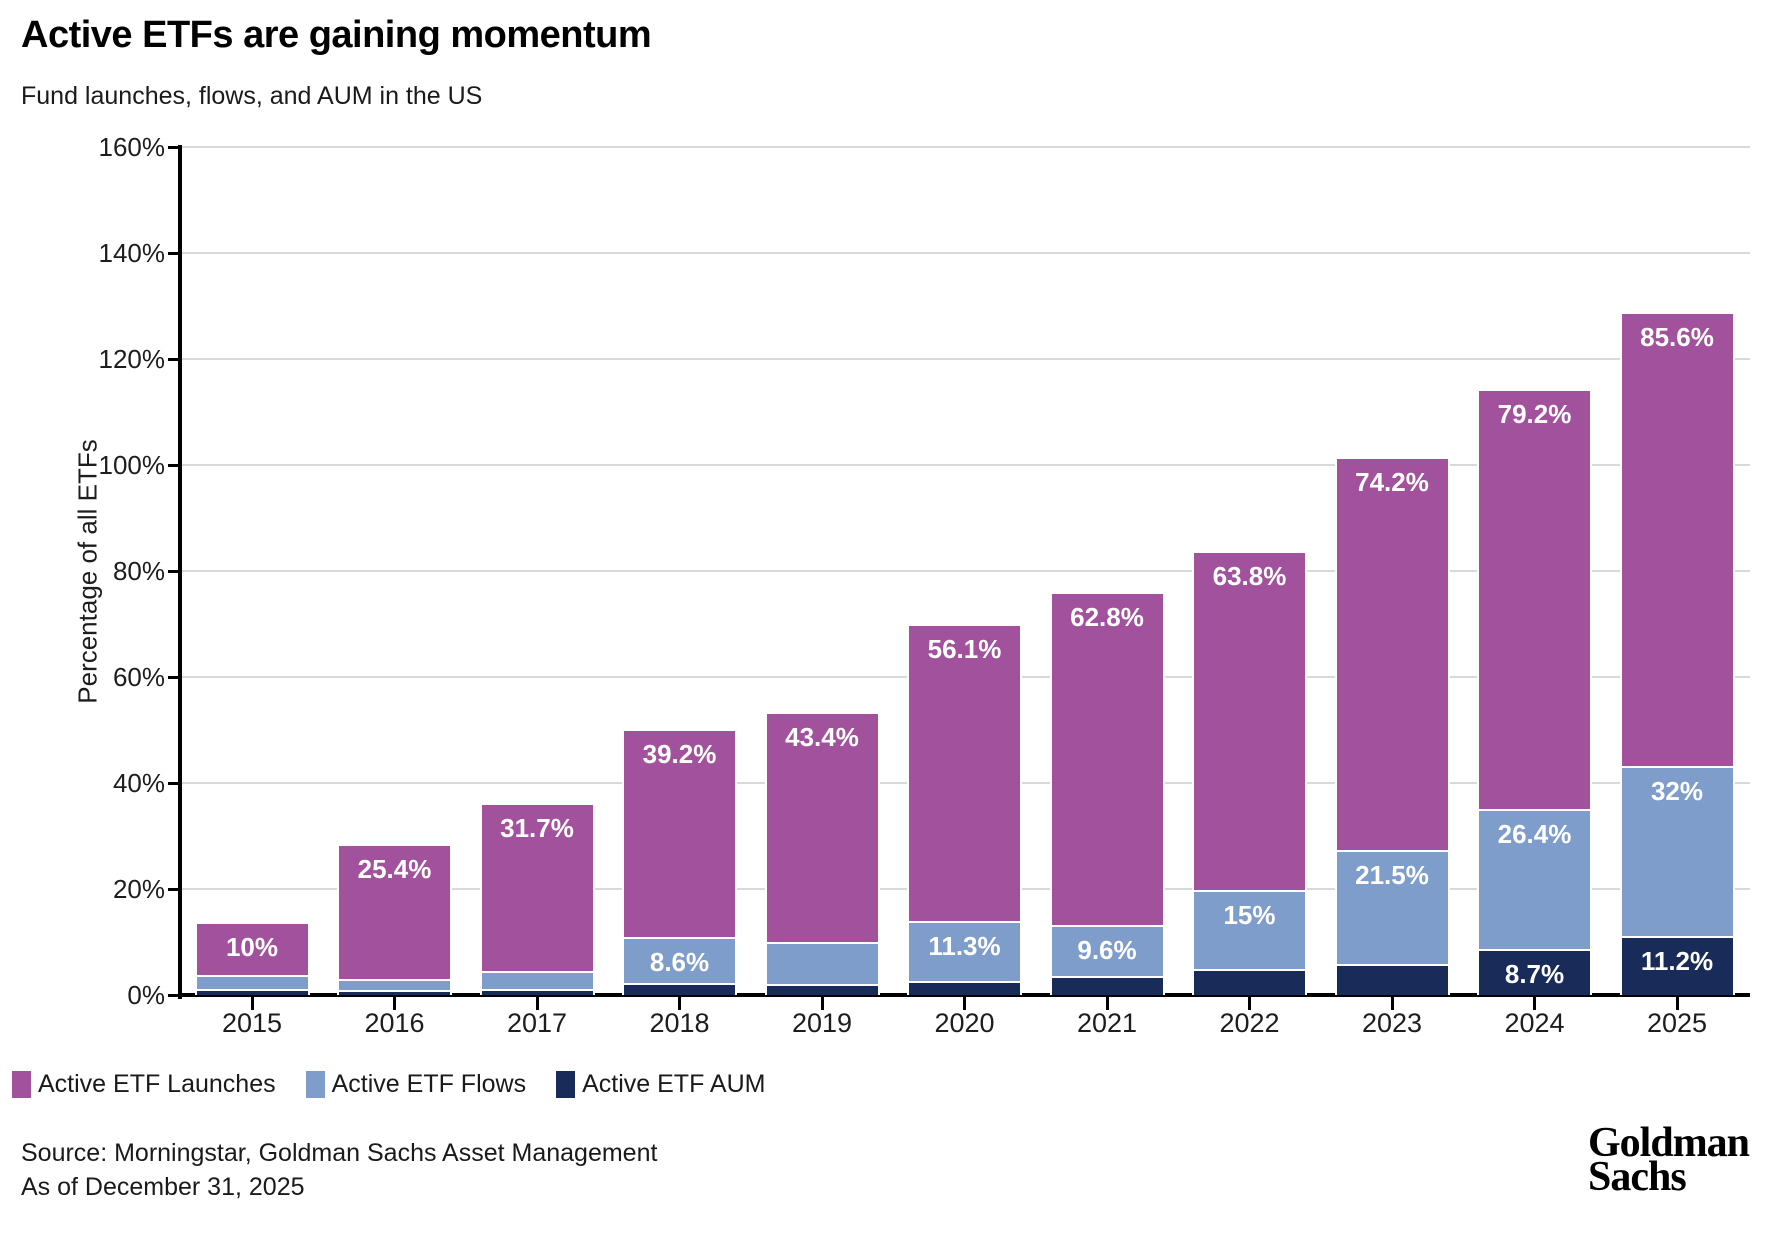 This screenshot has height=1247, width=1779. Describe the element at coordinates (1107, 1003) in the screenshot. I see `x-tick-2021` at that location.